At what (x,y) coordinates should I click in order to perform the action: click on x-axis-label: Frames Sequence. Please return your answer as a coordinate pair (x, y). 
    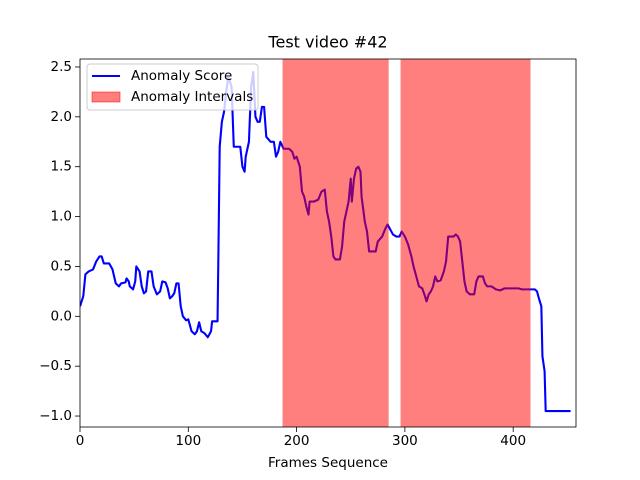
    Looking at the image, I should click on (328, 463).